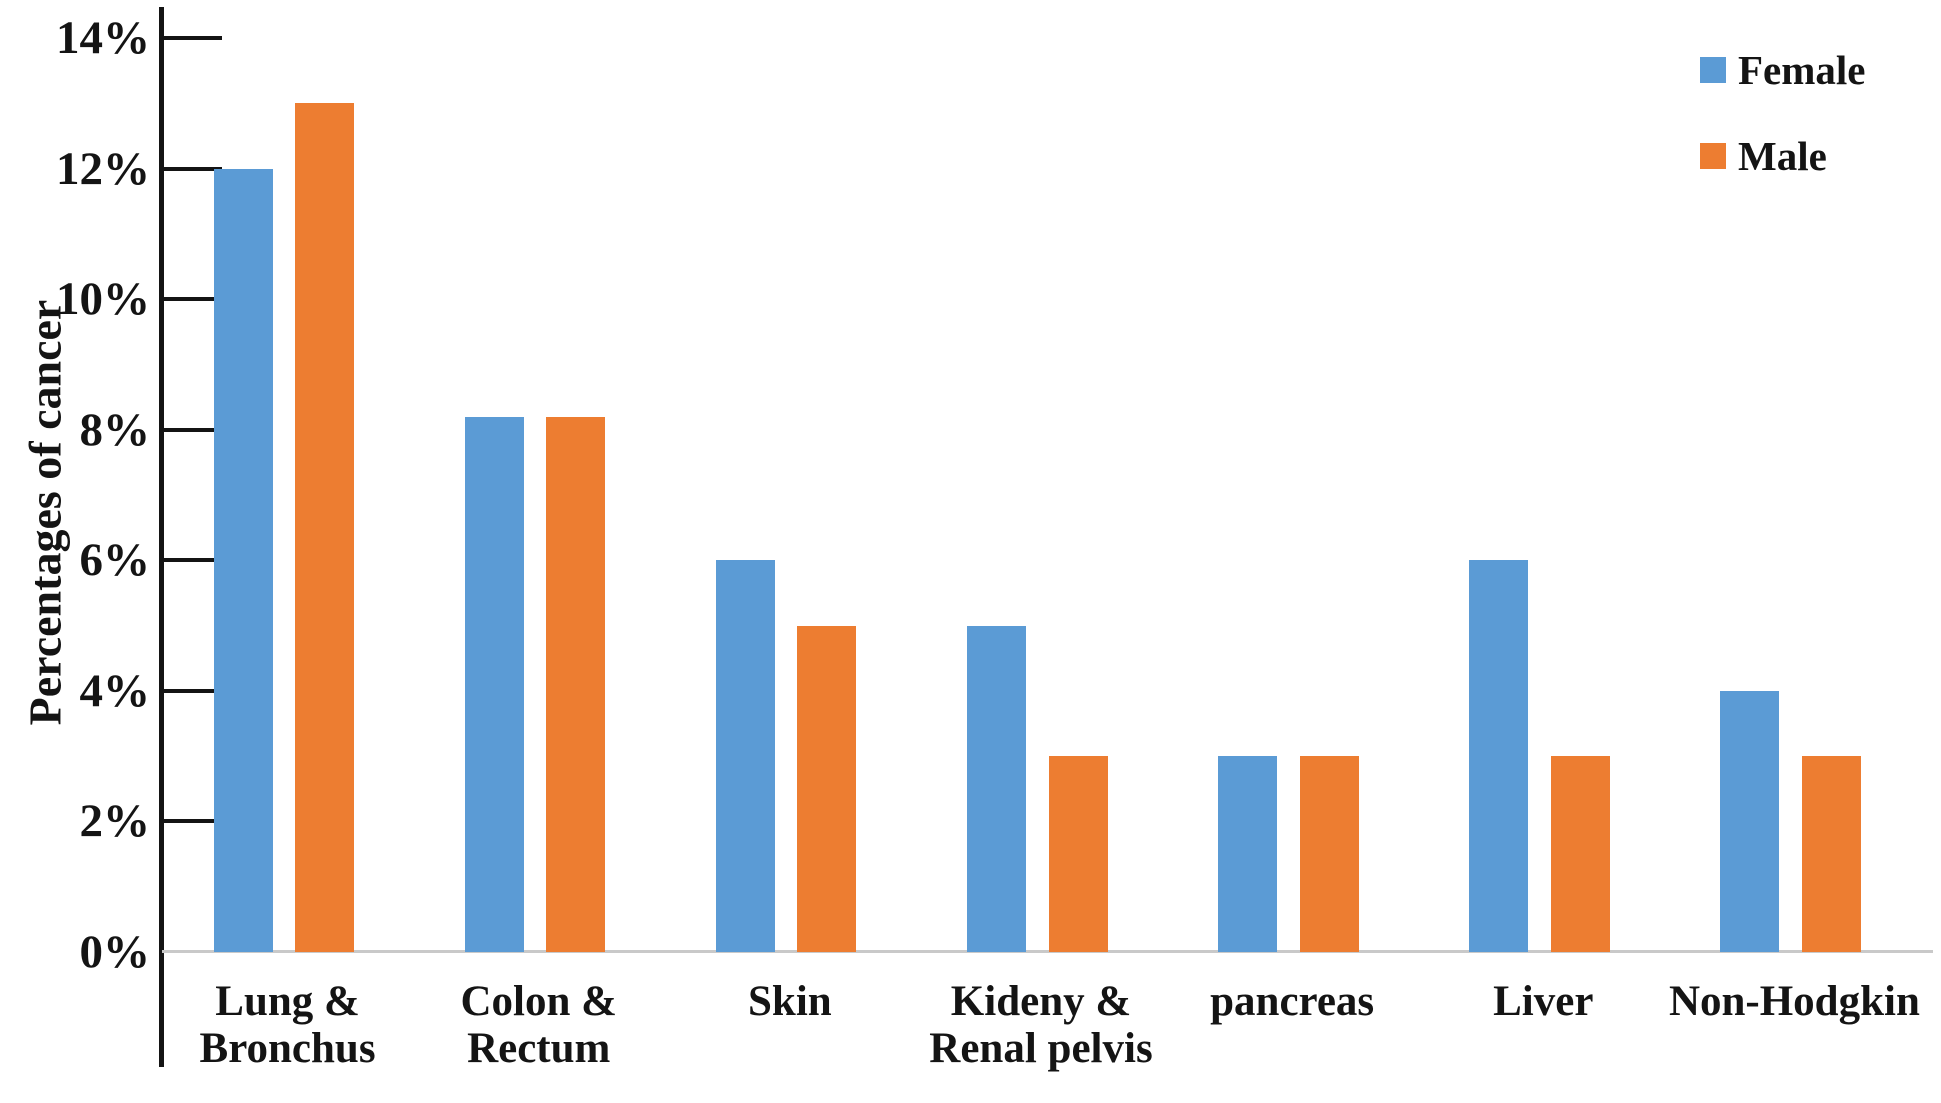  I want to click on x-axis-label: Colon & Rectum, so click(539, 1025).